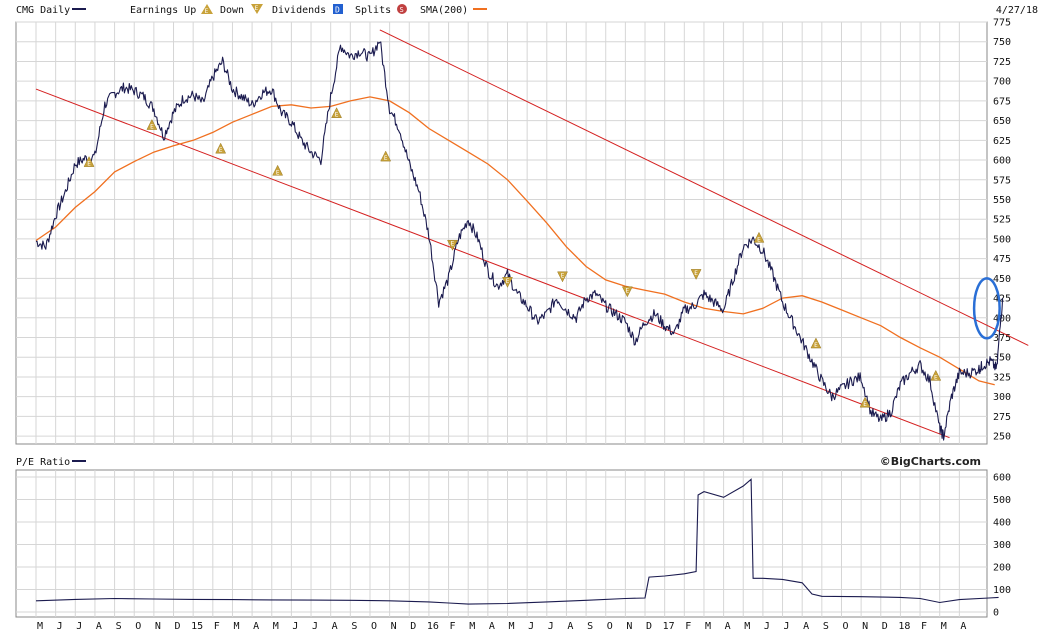 This screenshot has height=635, width=1045. Describe the element at coordinates (1002, 500) in the screenshot. I see `pe-y-tick-label: 500` at that location.